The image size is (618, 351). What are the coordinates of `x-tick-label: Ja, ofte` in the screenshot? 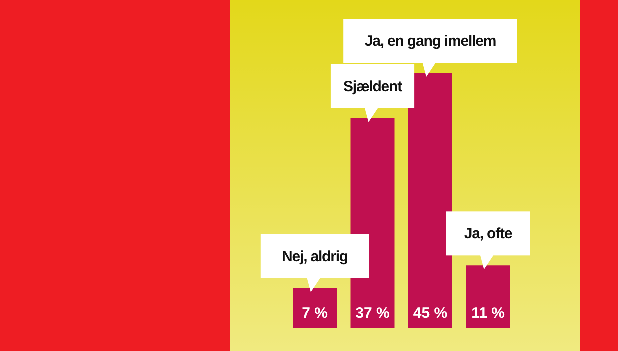 It's located at (488, 234).